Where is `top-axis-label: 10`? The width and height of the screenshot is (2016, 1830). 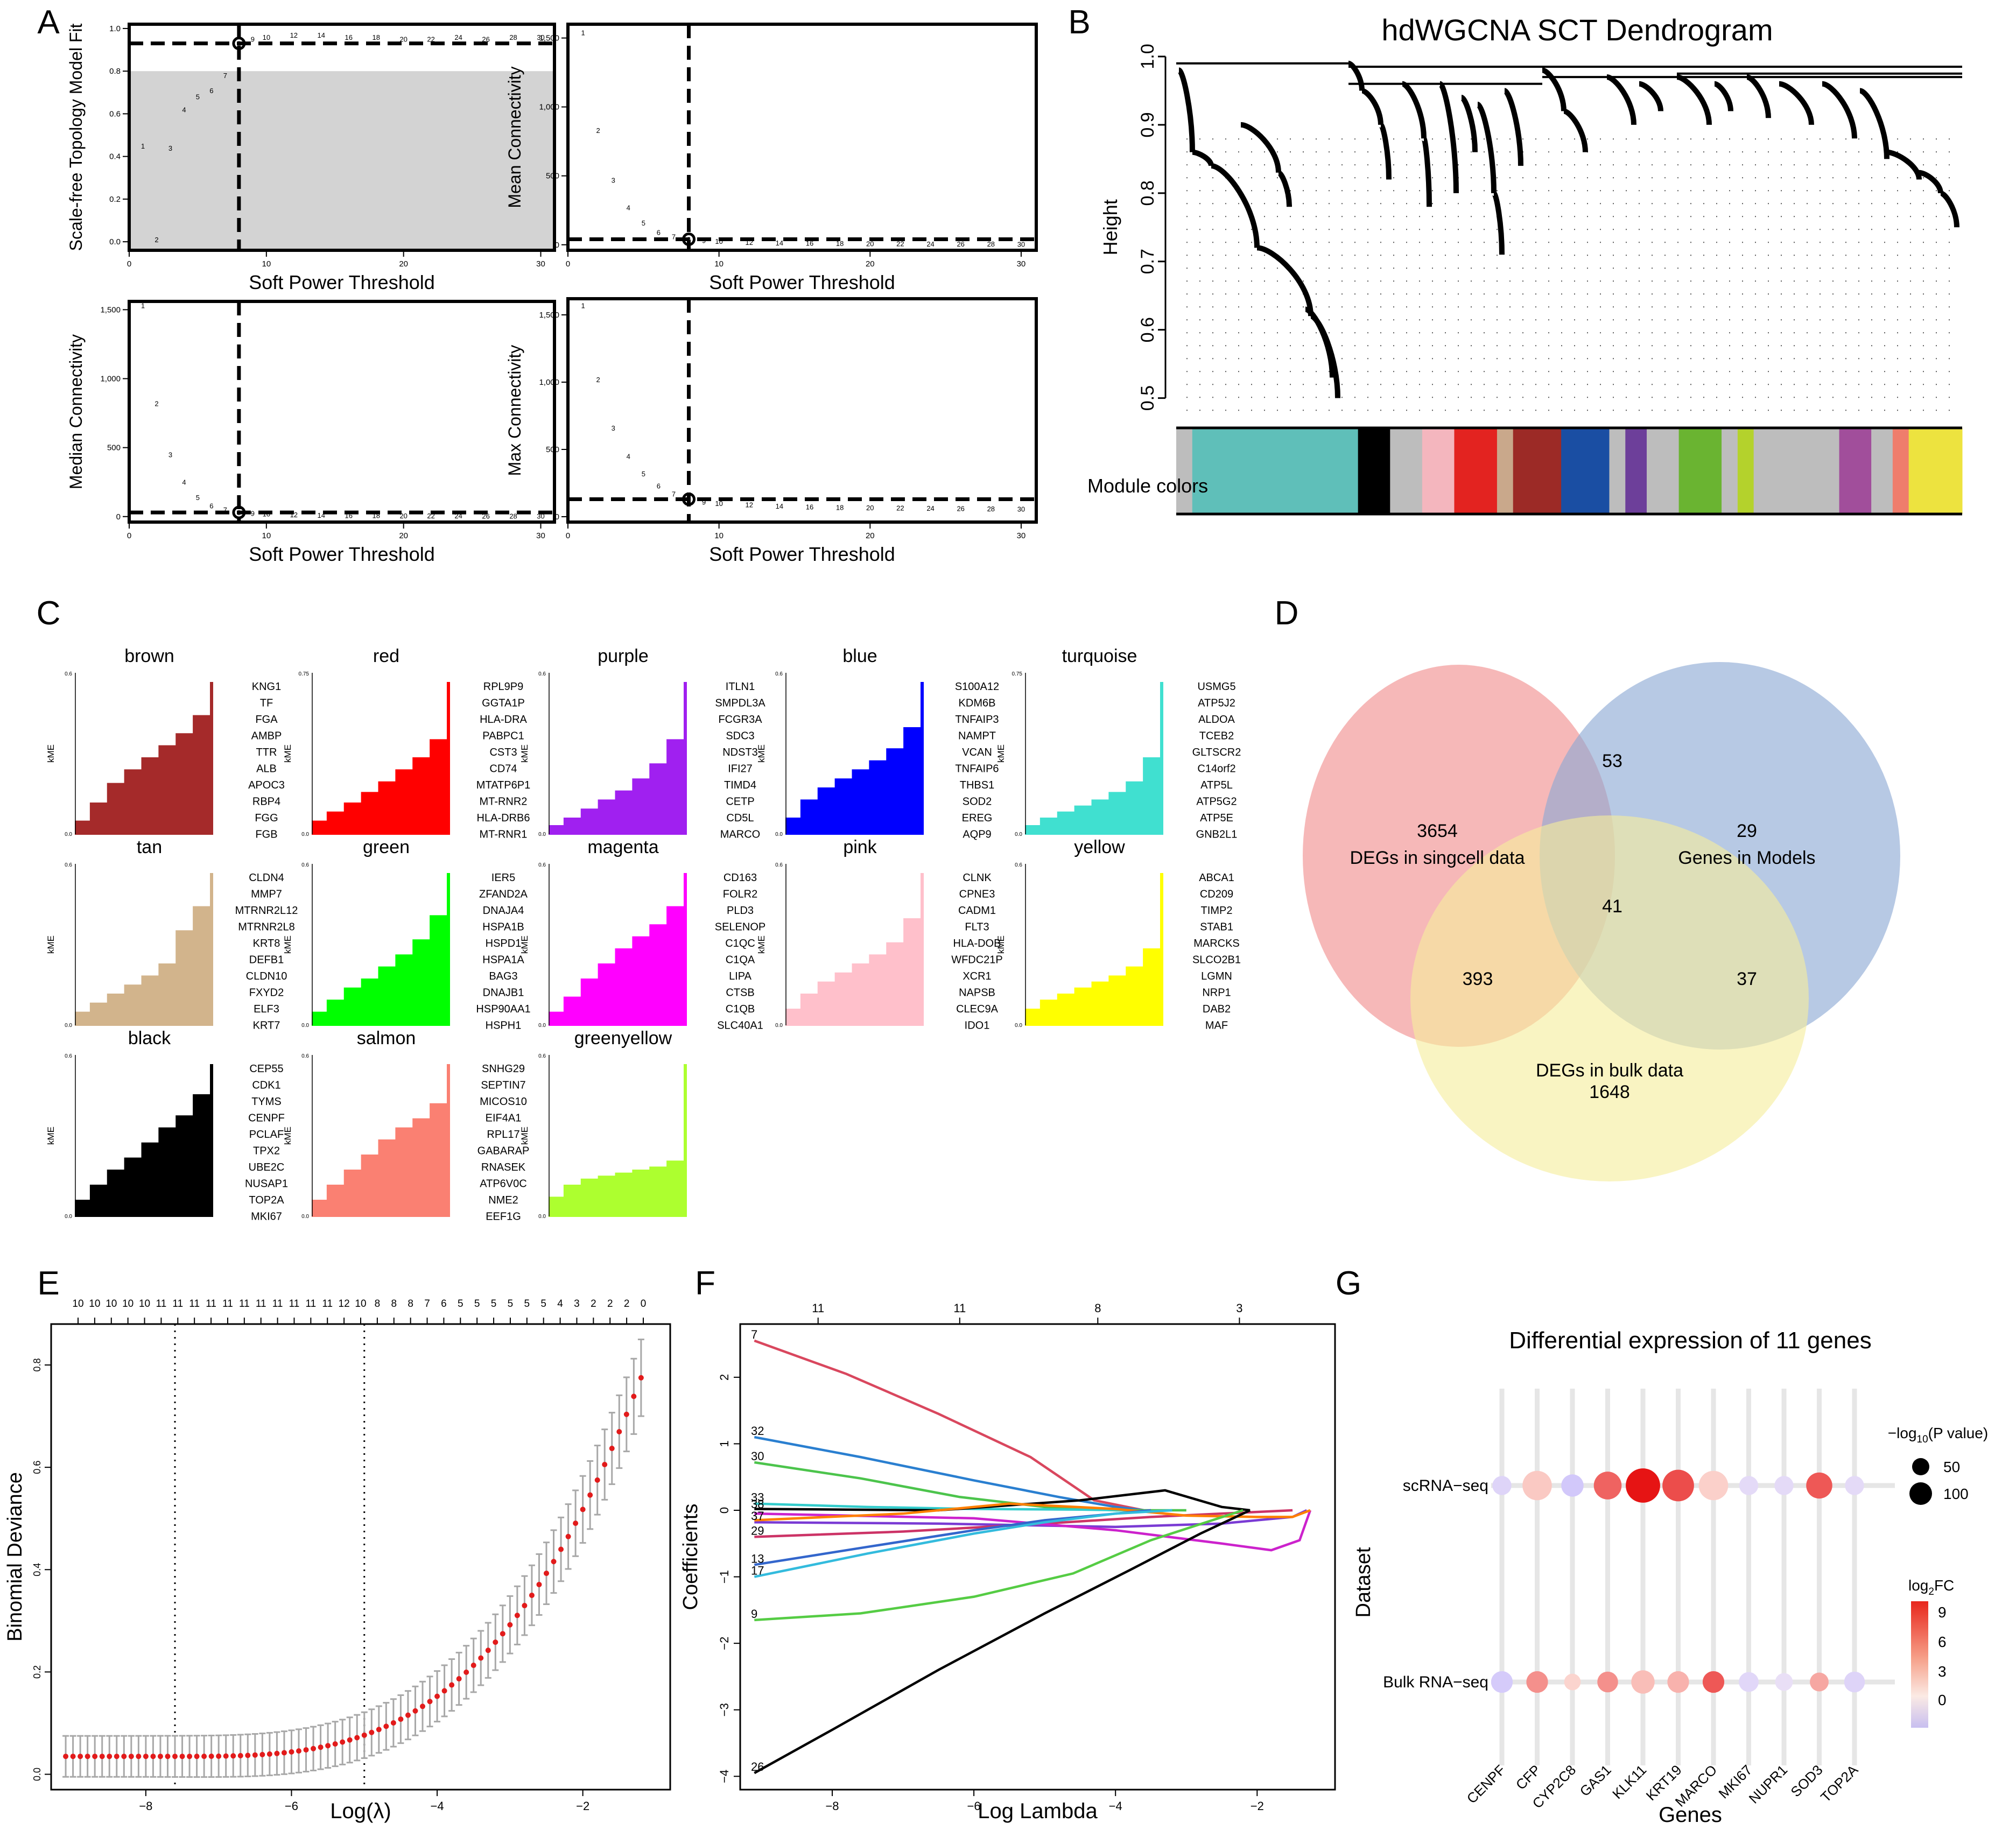 top-axis-label: 10 is located at coordinates (360, 1304).